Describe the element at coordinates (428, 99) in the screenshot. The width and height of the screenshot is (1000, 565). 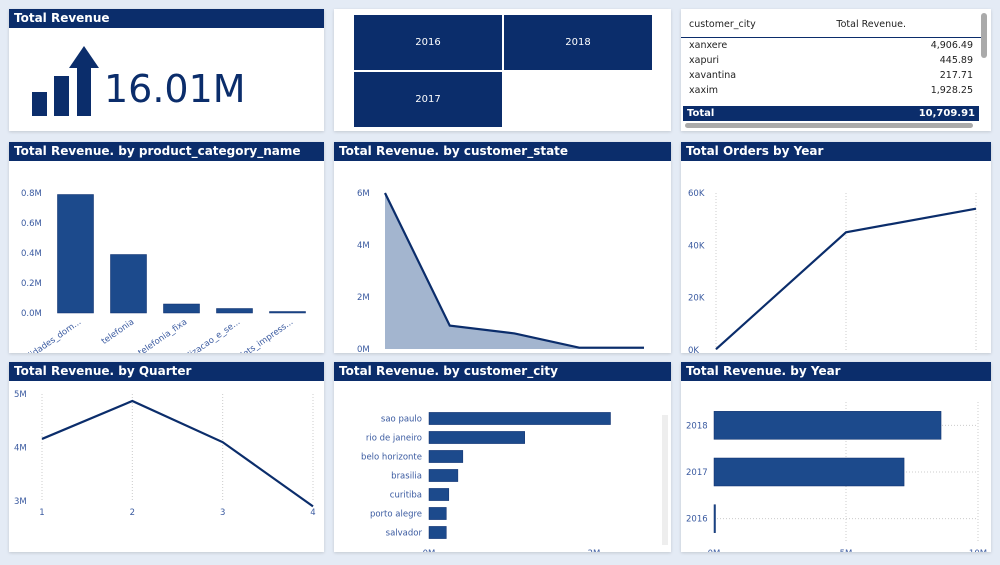
I see `slicer-tile-2017: 2017` at that location.